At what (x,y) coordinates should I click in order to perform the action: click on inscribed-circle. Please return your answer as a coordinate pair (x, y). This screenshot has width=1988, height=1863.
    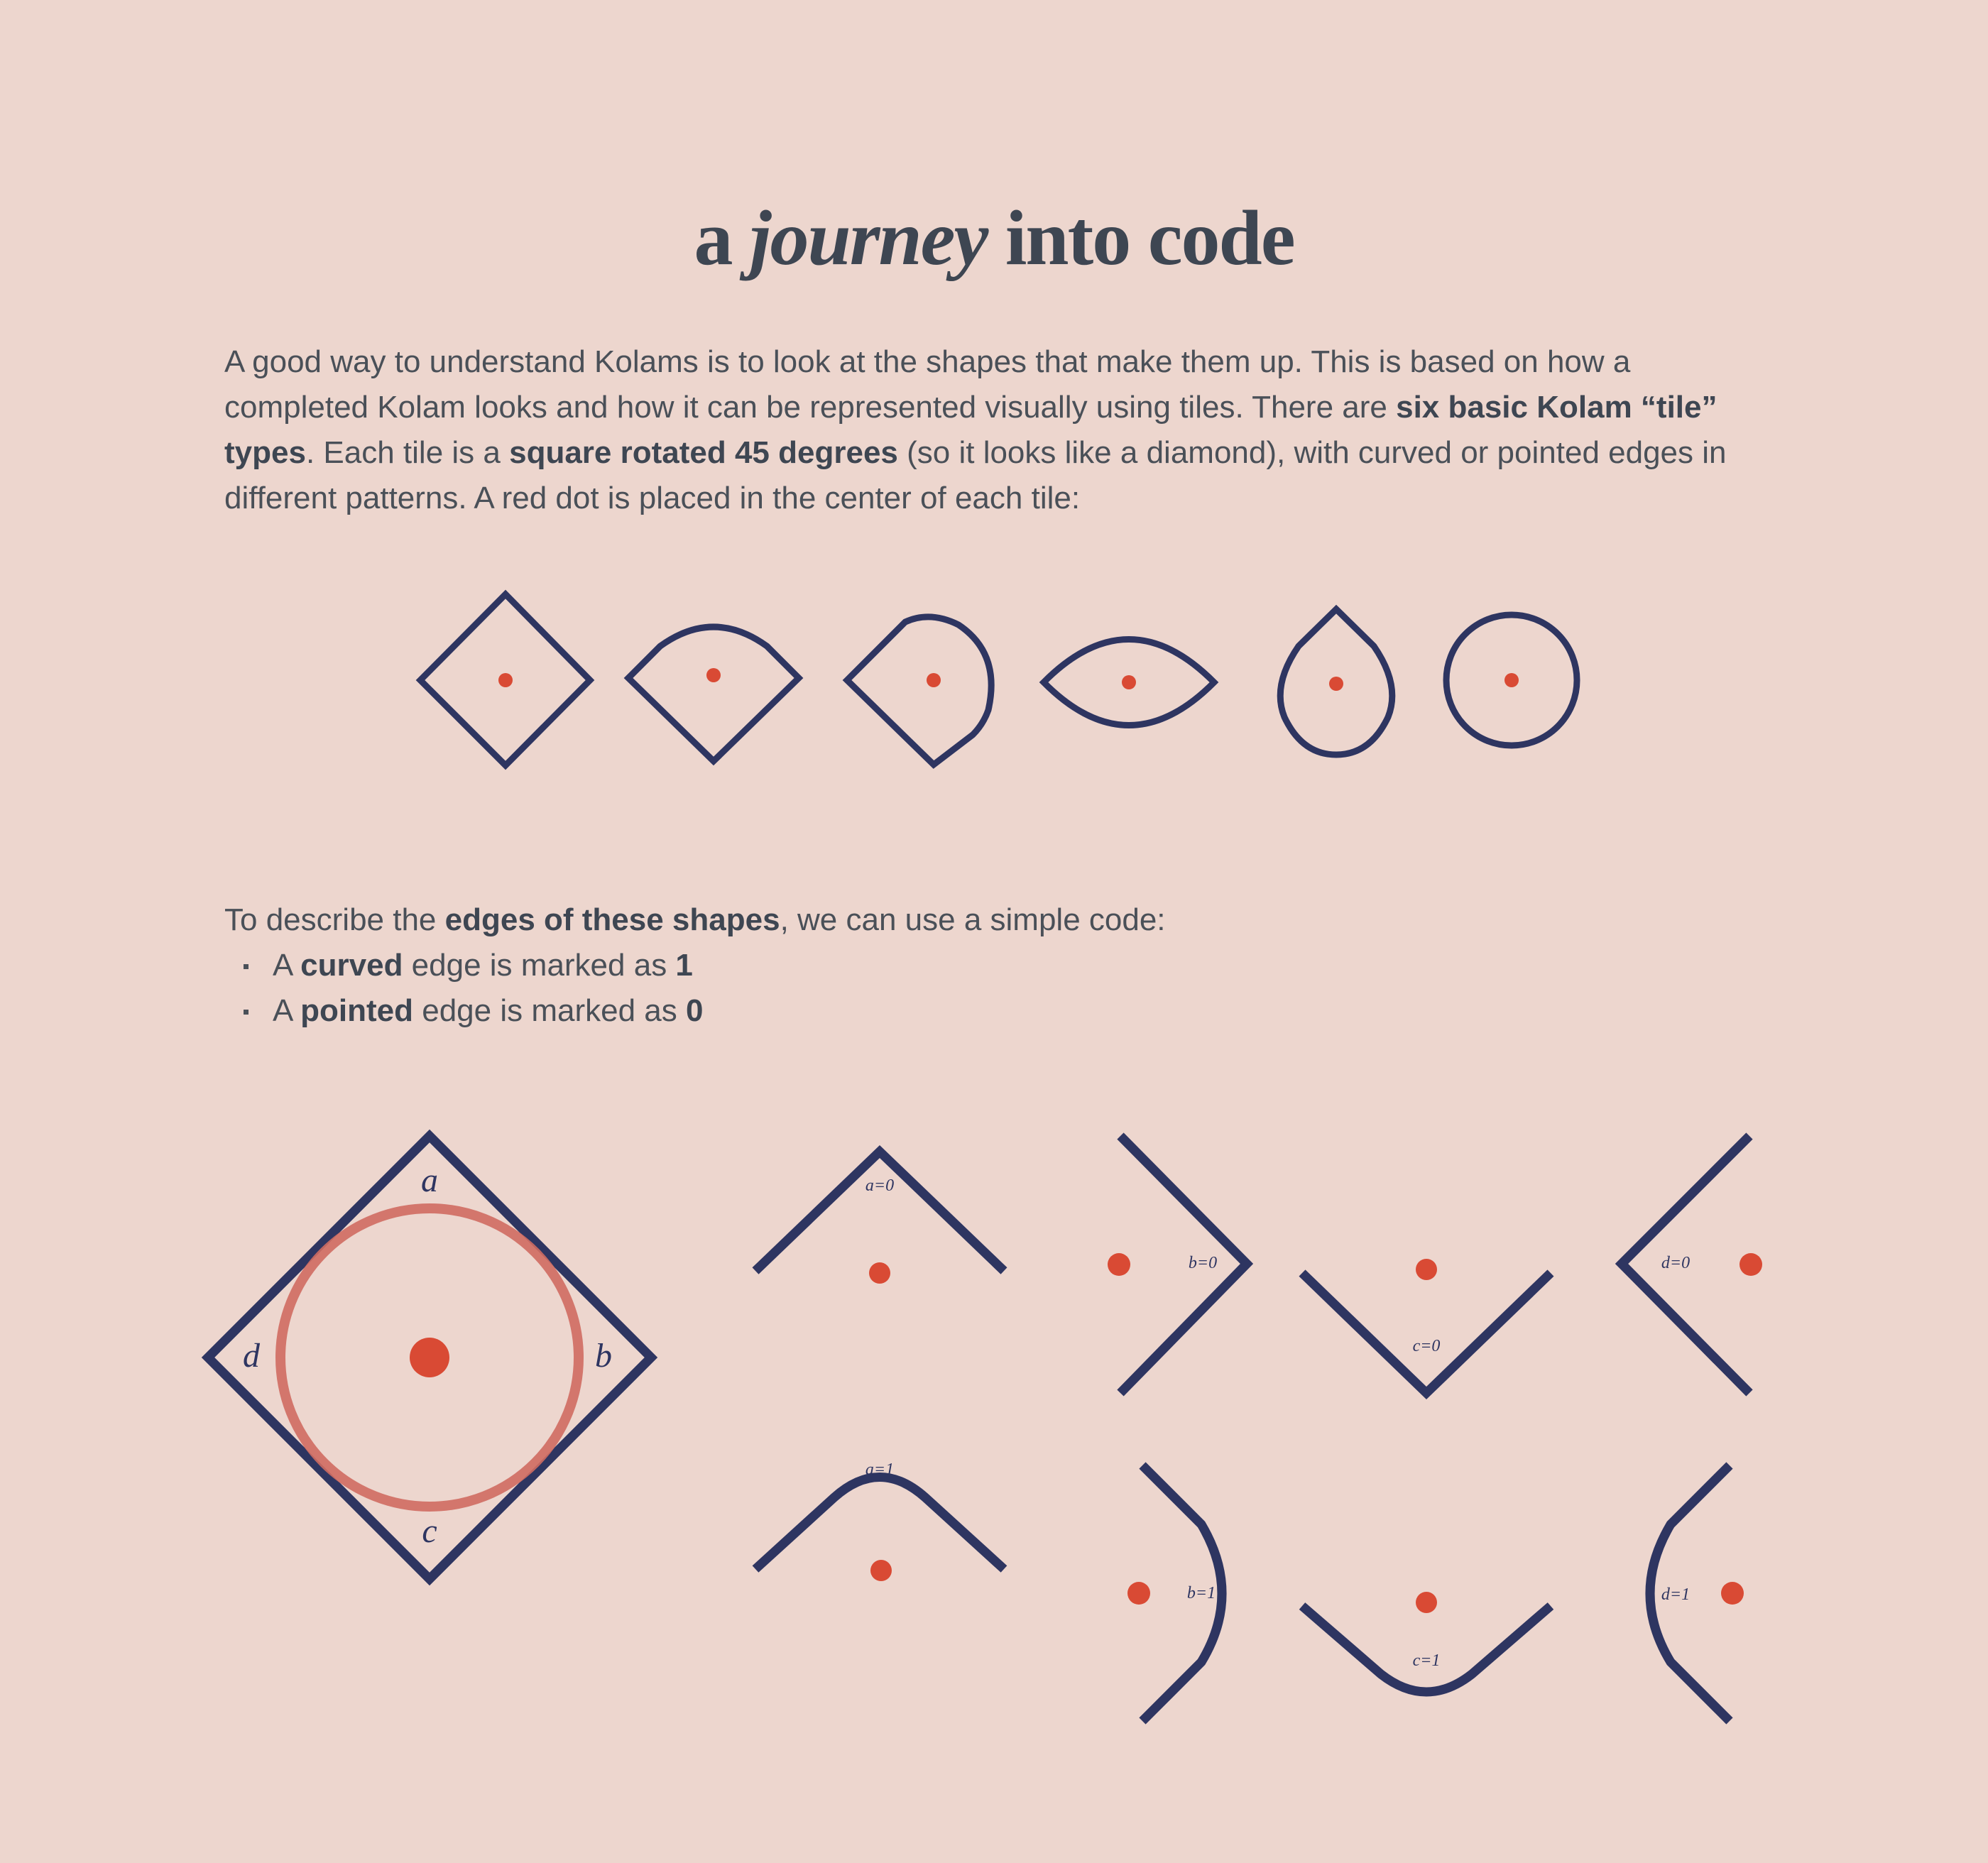
    Looking at the image, I should click on (429, 1357).